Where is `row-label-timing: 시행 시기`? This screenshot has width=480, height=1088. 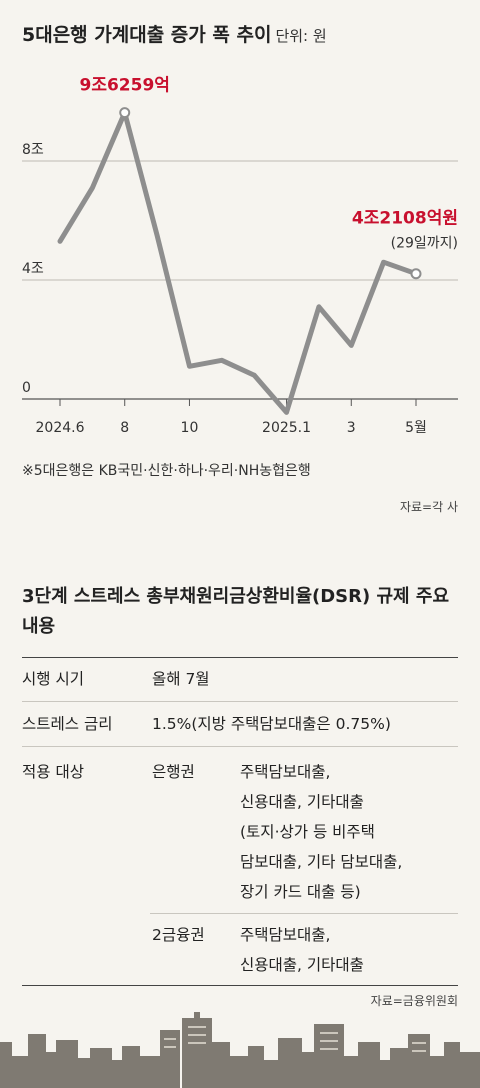 row-label-timing: 시행 시기 is located at coordinates (53, 679).